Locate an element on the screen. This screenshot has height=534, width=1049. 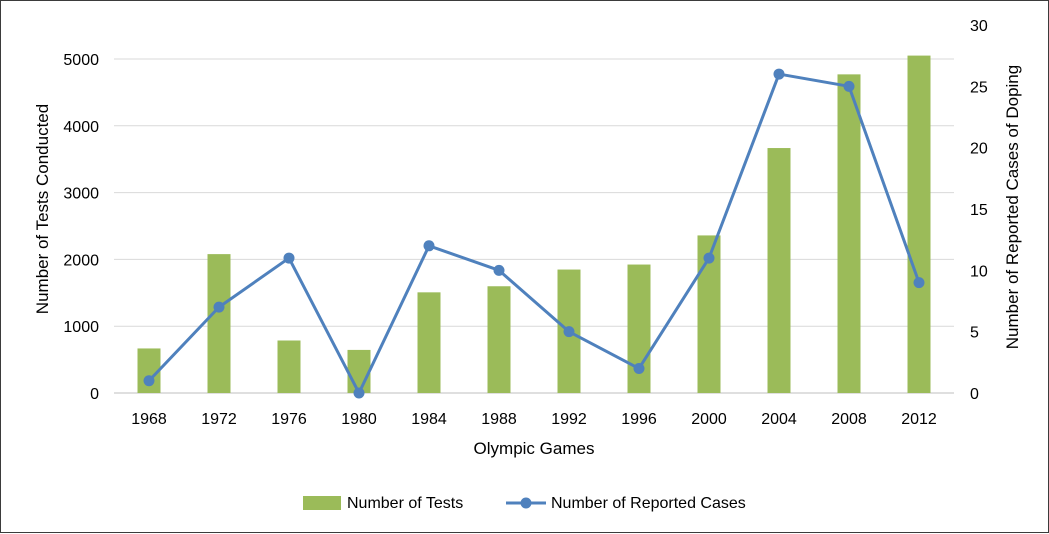
point-1972 is located at coordinates (219, 307).